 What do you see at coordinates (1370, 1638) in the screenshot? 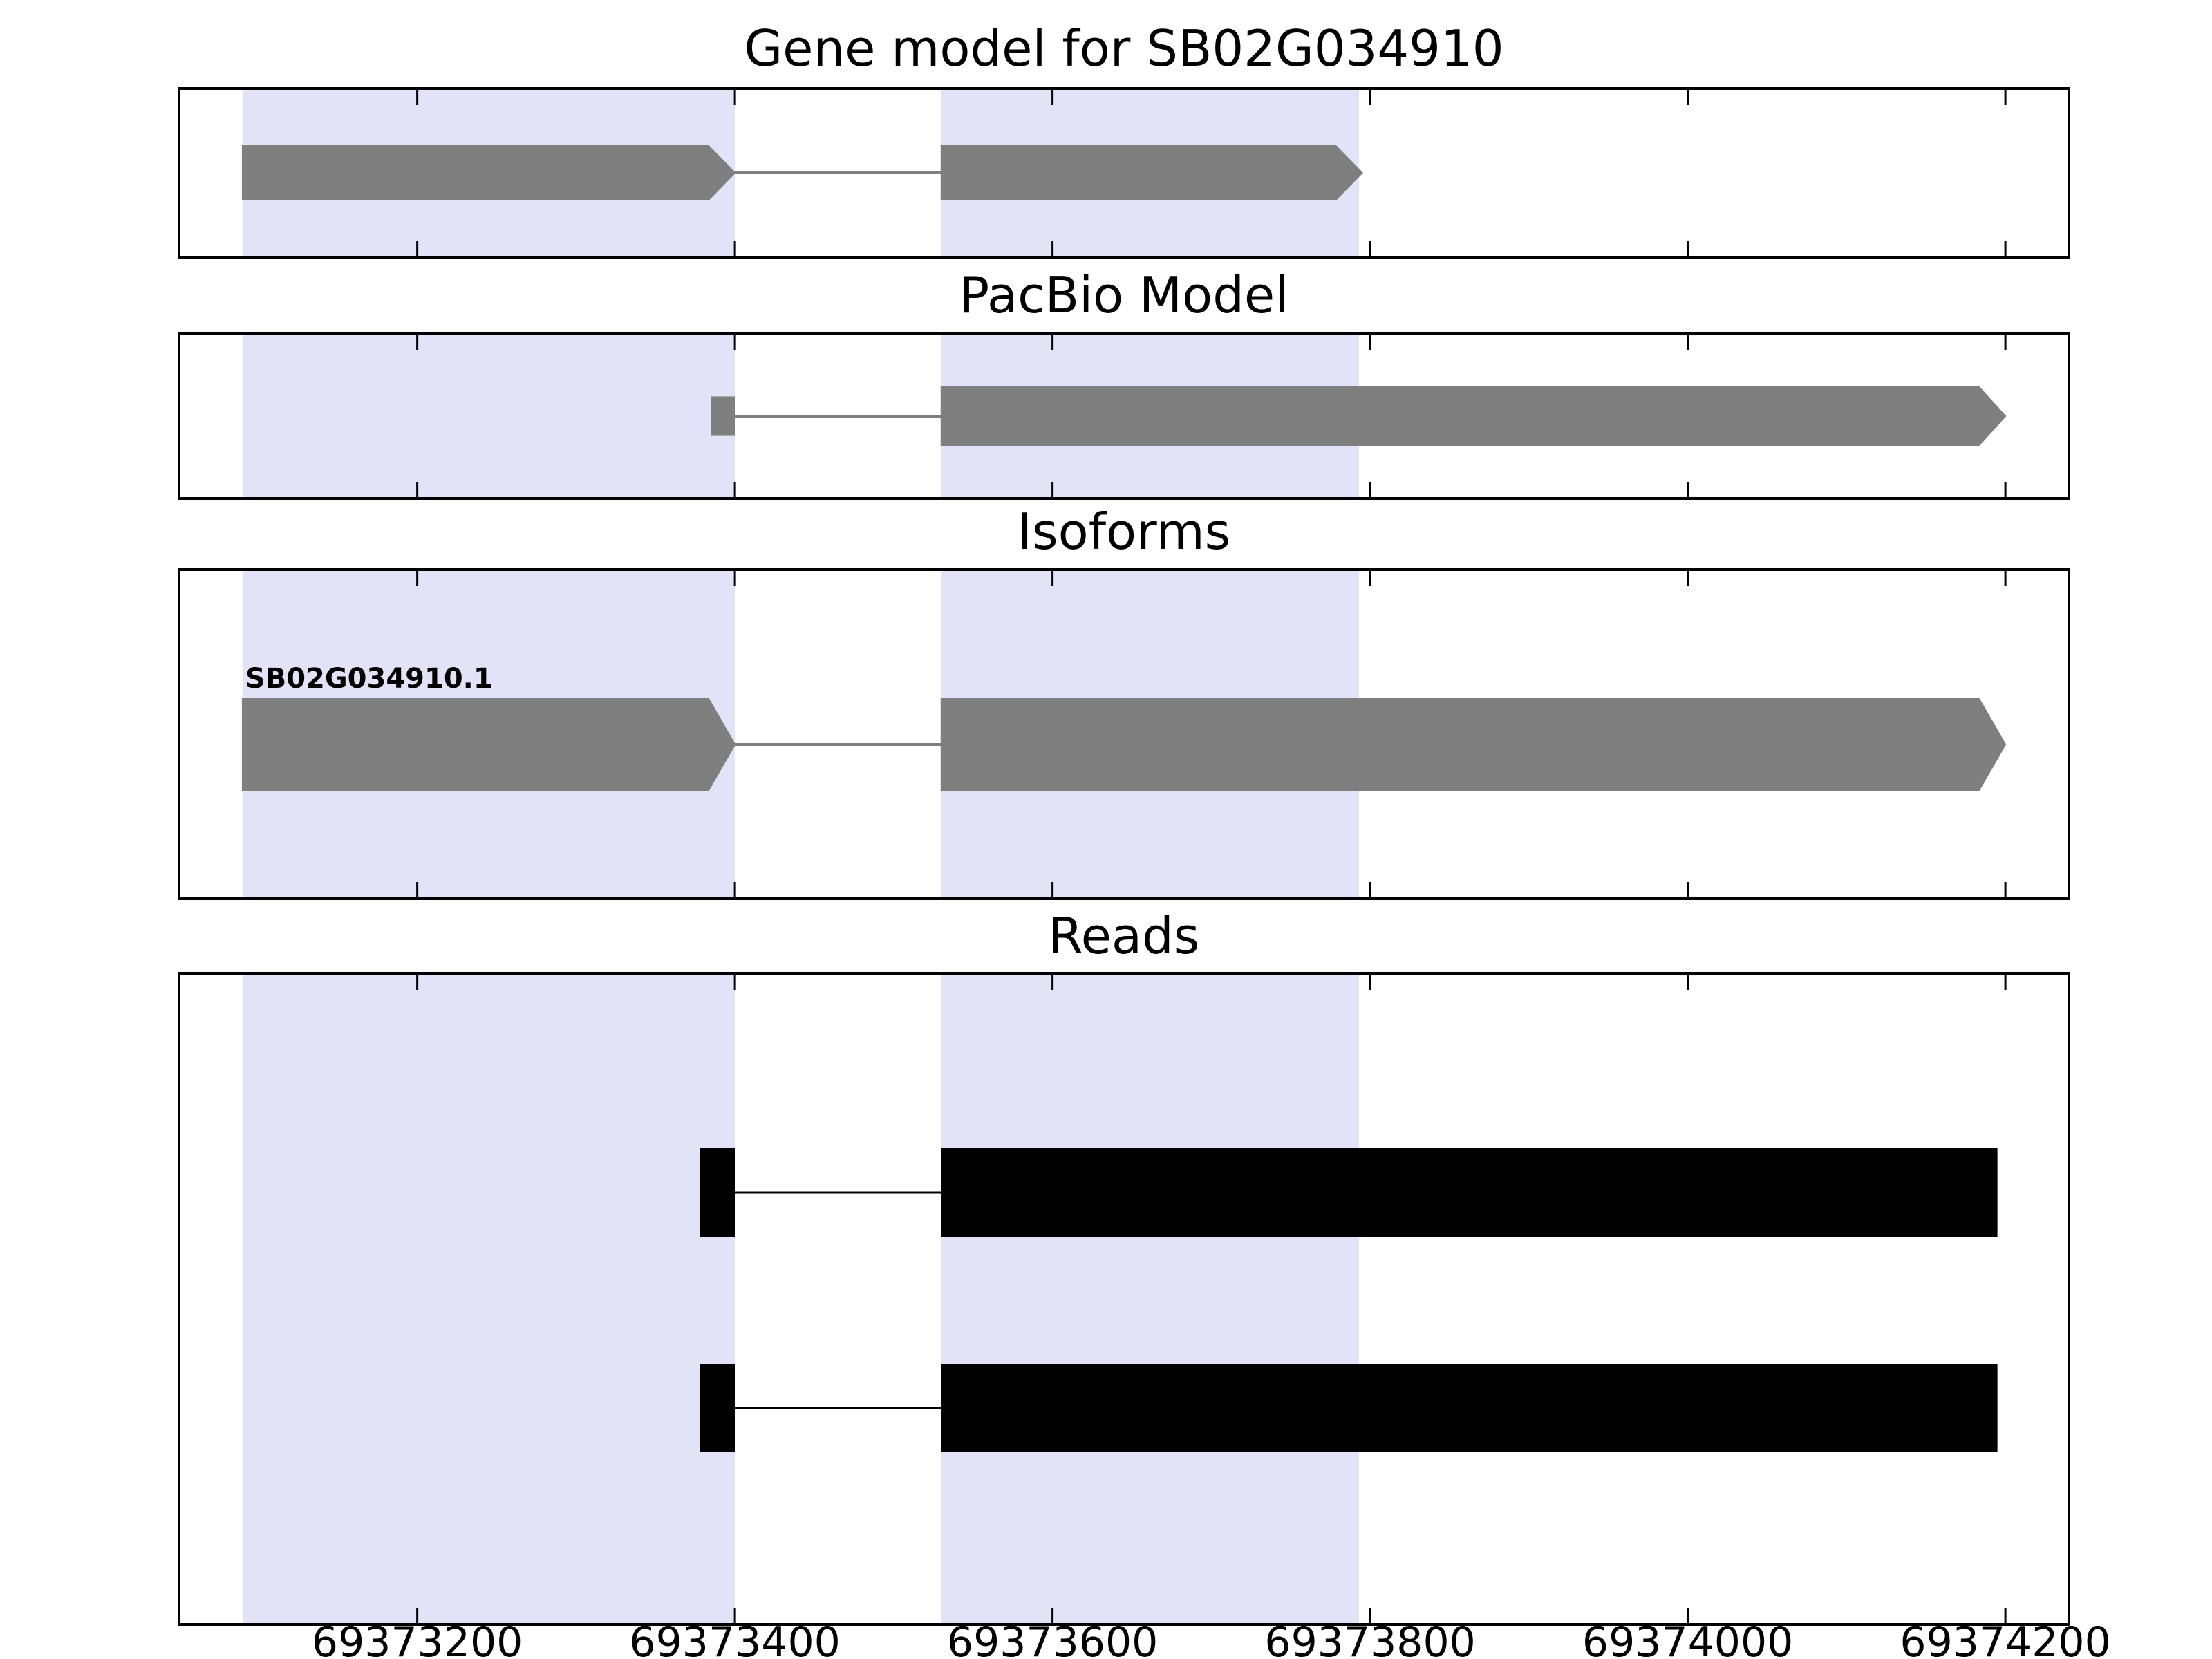
I see `x-axis-tick-label: 69373800` at bounding box center [1370, 1638].